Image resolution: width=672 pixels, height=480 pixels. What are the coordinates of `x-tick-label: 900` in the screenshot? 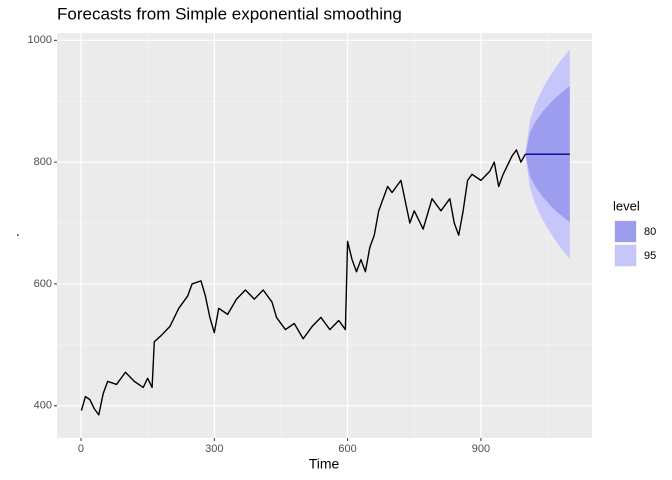 It's located at (481, 449).